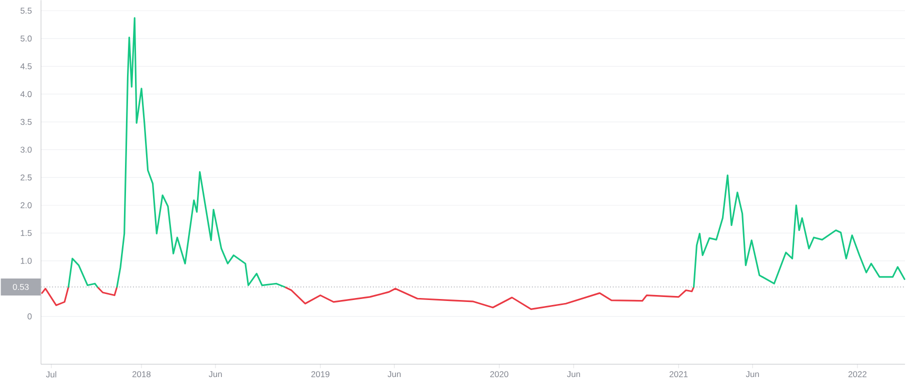 Image resolution: width=907 pixels, height=391 pixels. I want to click on y-tick-label: 4.5, so click(26, 66).